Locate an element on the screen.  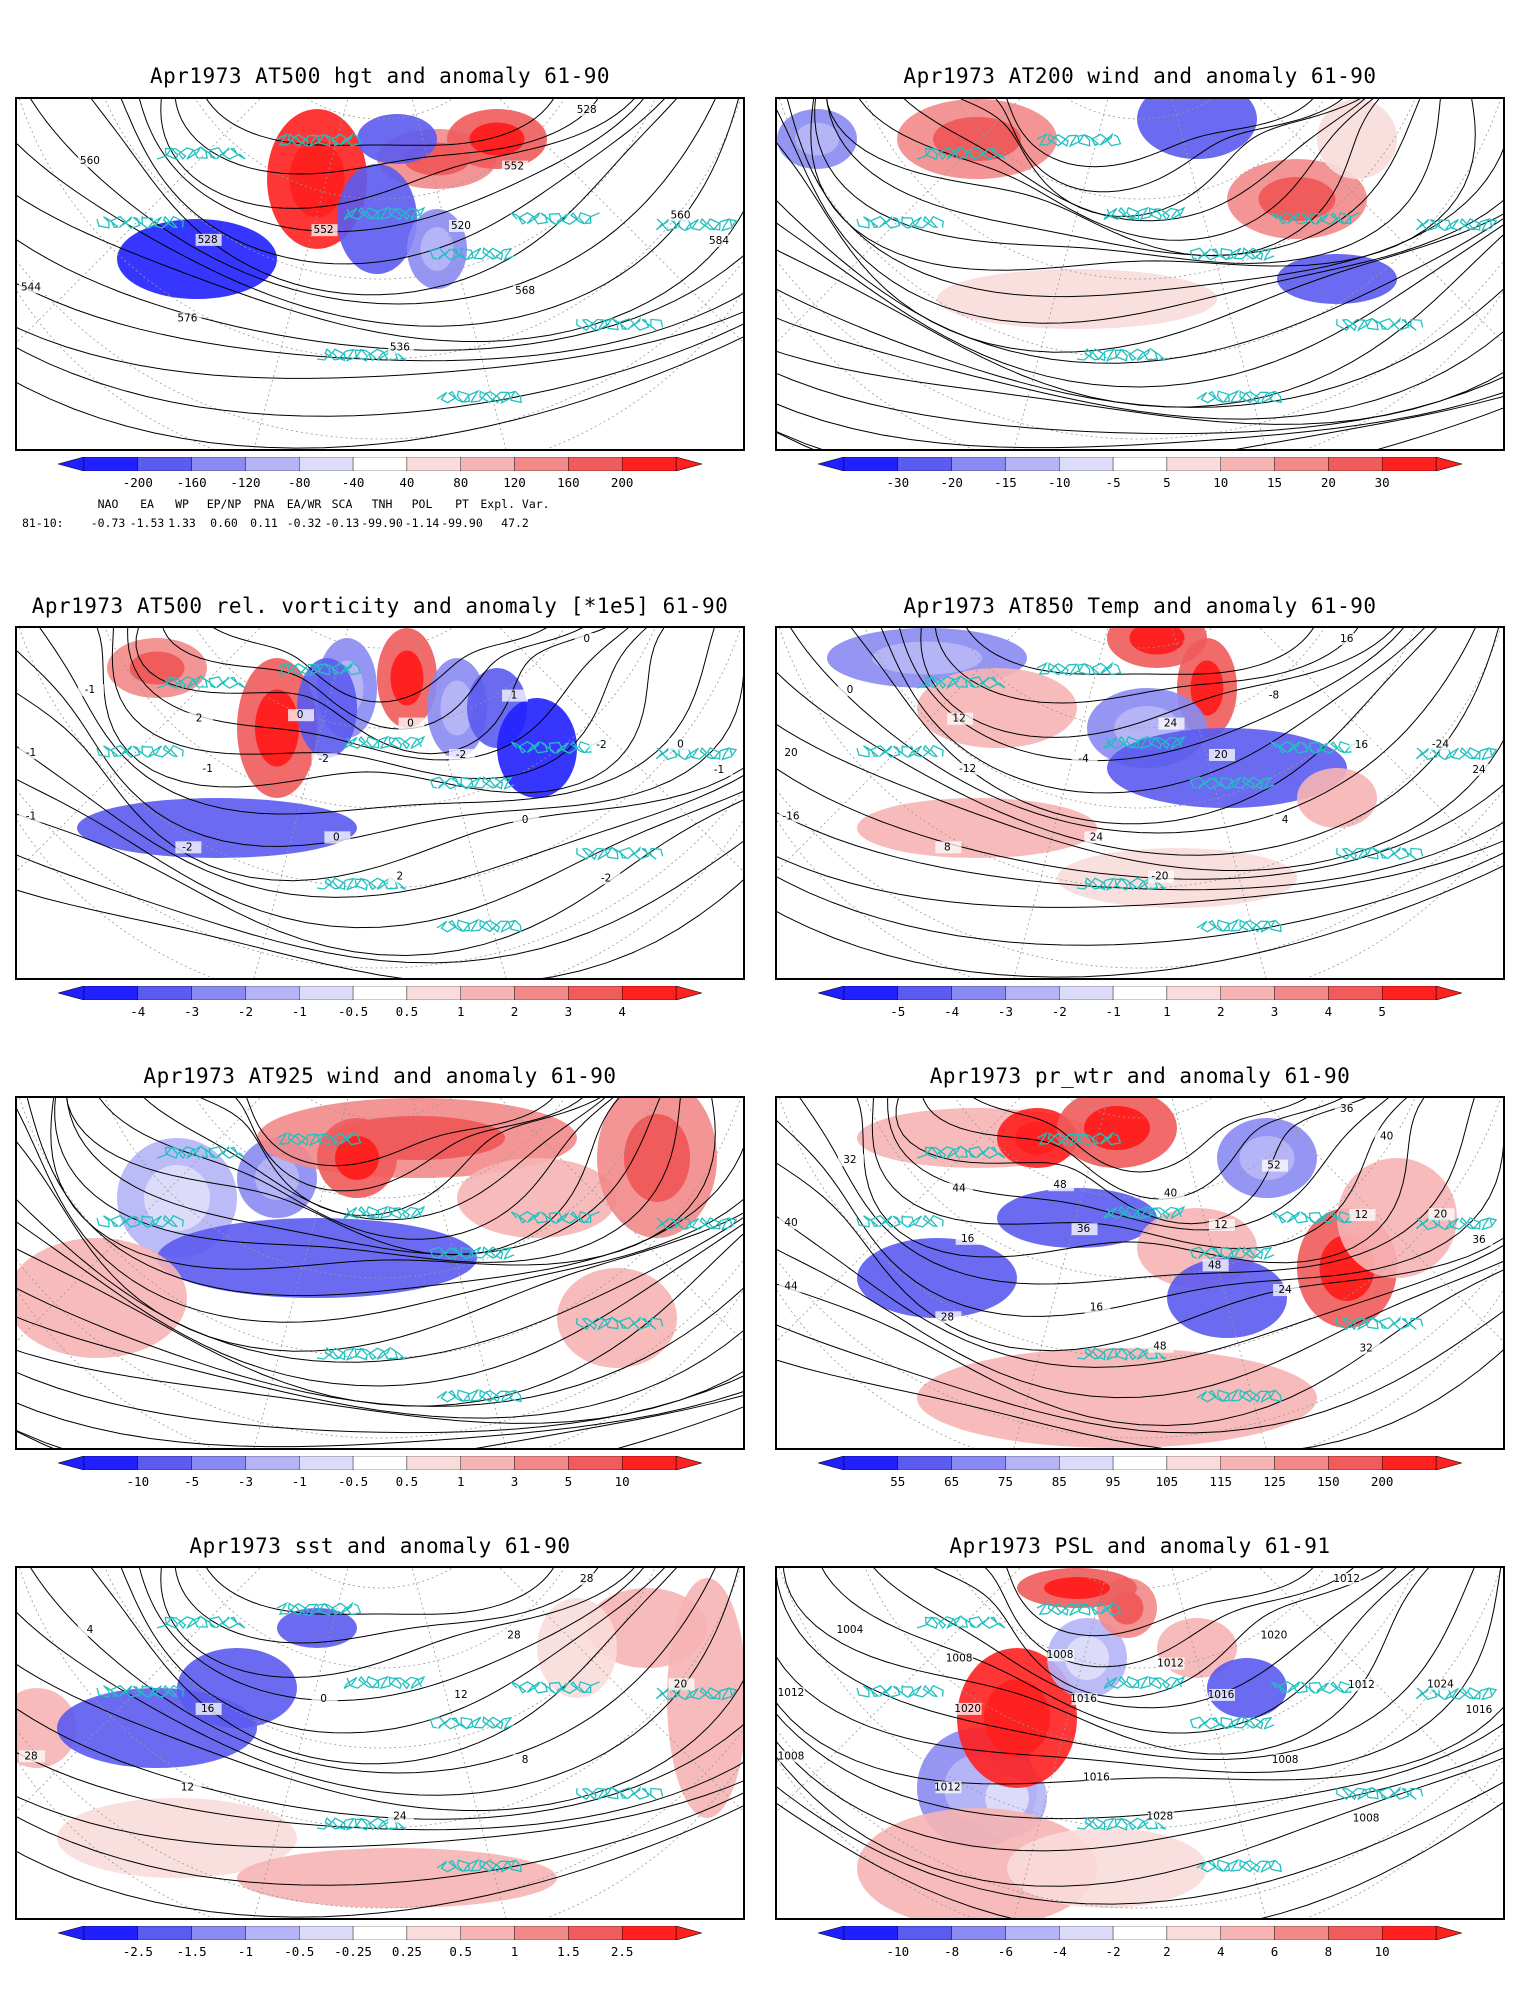
contour-label: -16 is located at coordinates (790, 816).